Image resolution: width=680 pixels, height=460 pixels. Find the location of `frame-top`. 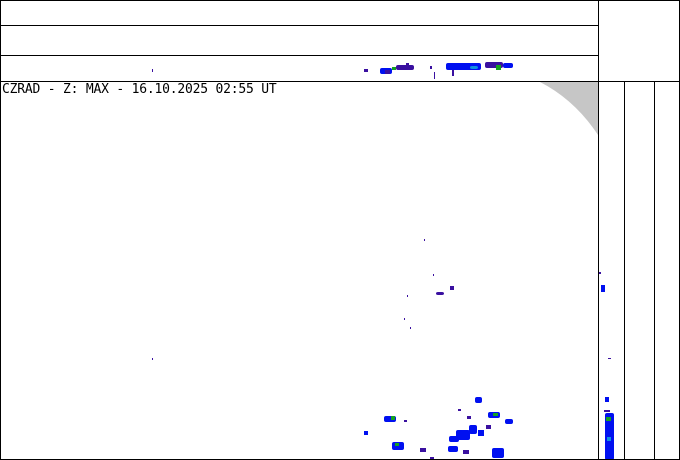

frame-top is located at coordinates (340, 0).